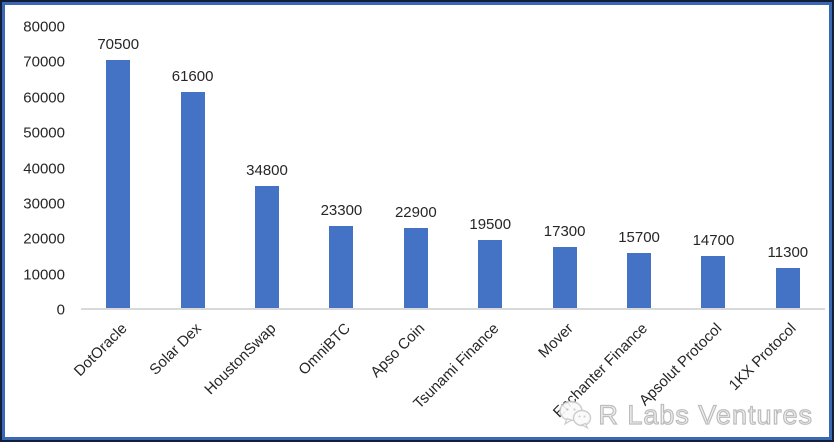  Describe the element at coordinates (681, 365) in the screenshot. I see `x-axis-category-label: Apsolut Protocol` at that location.